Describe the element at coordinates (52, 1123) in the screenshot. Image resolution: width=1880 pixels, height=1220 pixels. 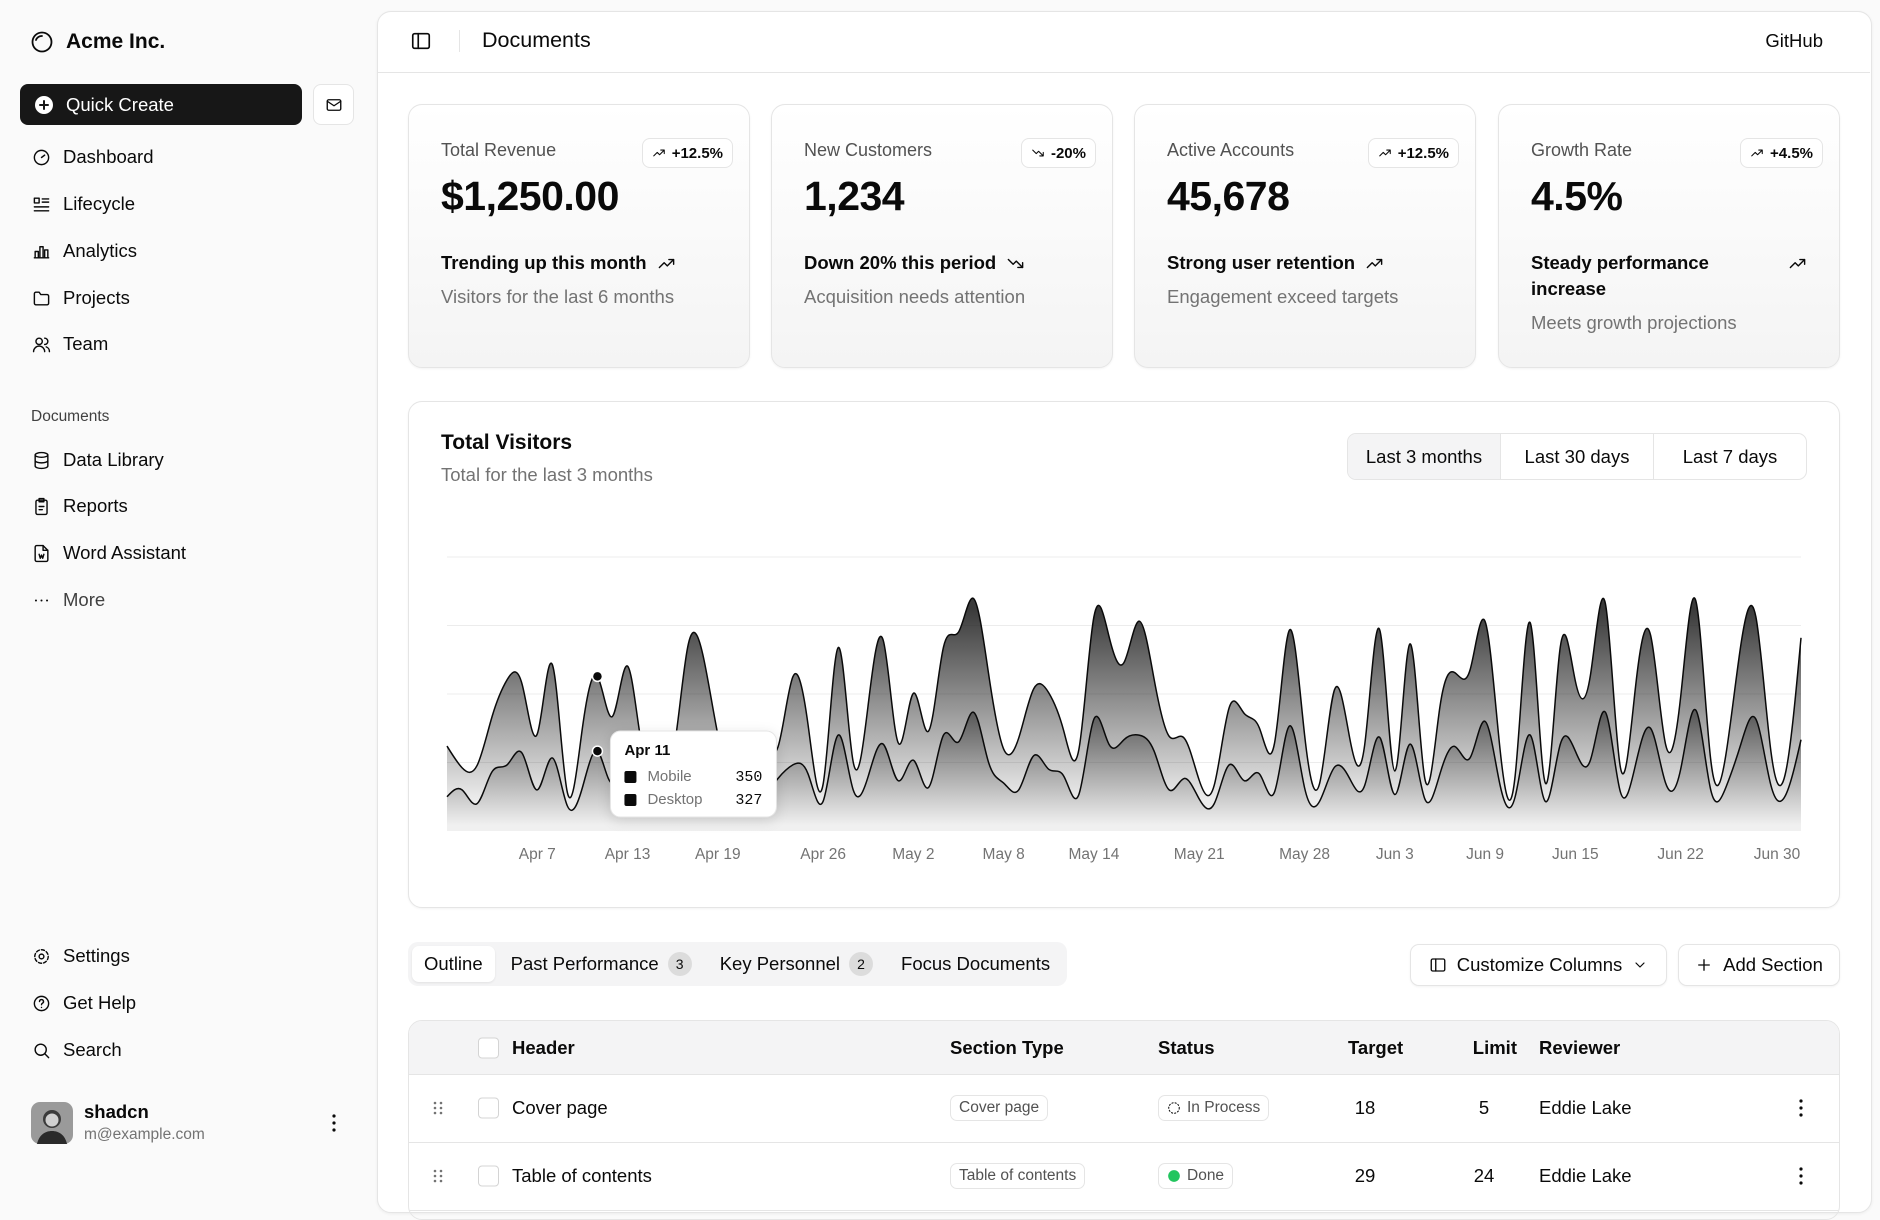
I see `avatar` at that location.